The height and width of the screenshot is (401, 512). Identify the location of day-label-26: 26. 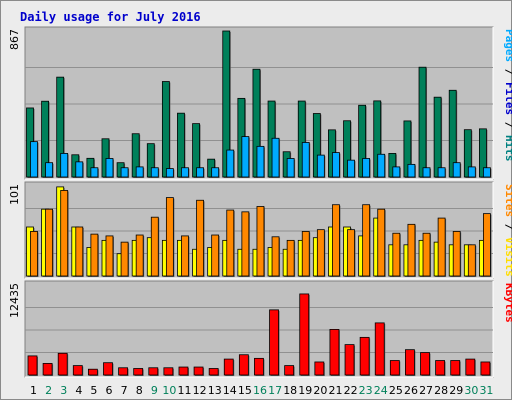
(411, 390).